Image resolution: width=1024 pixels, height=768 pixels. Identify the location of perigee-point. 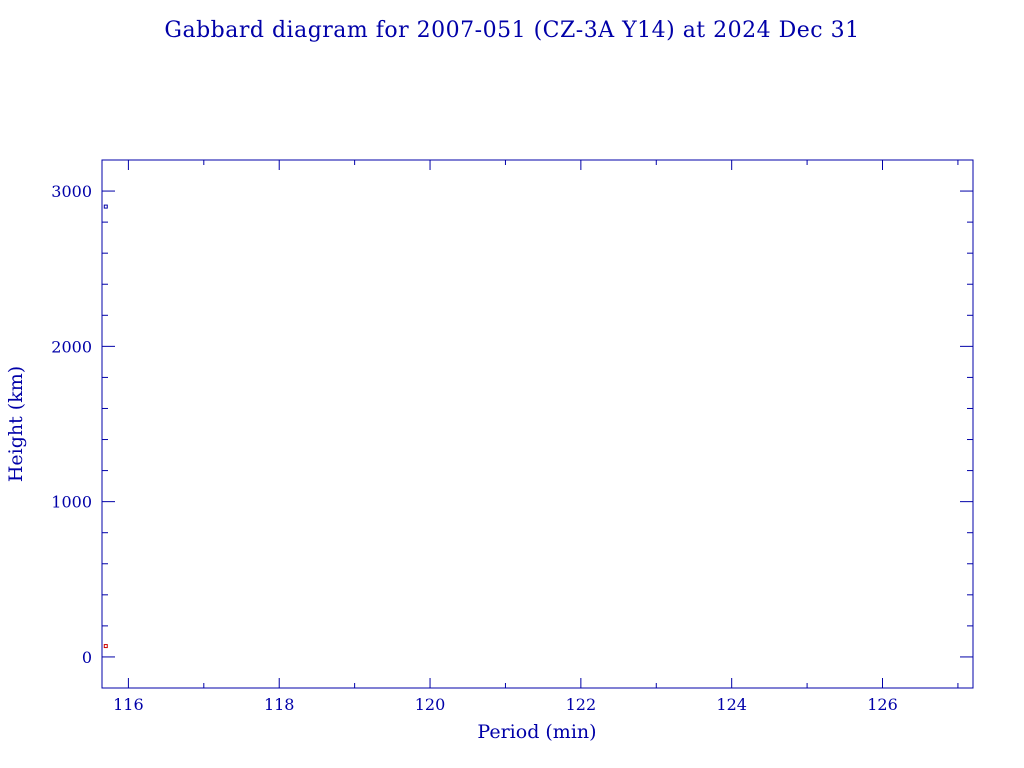
(105, 646).